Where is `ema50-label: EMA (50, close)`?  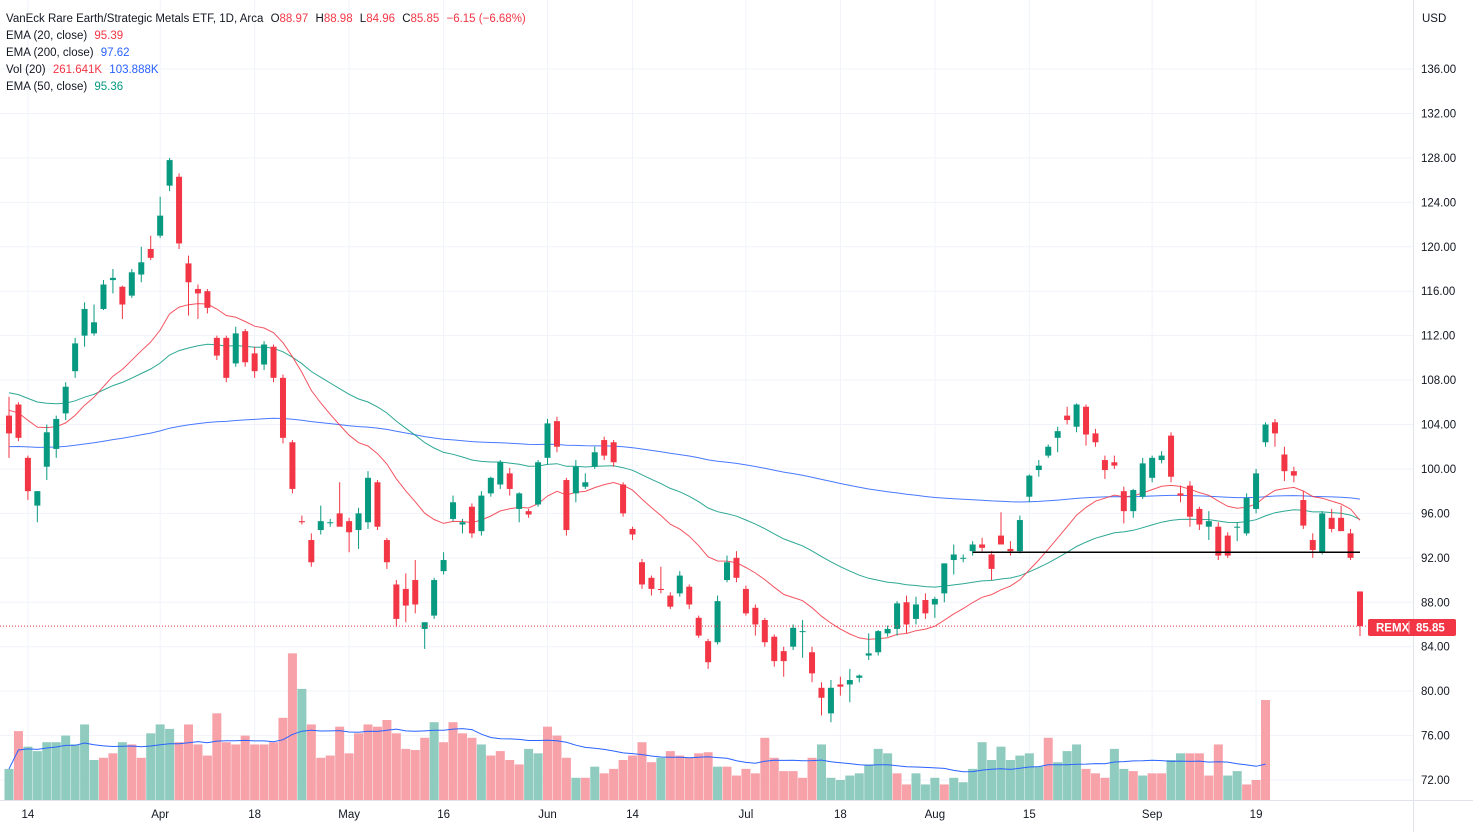
ema50-label: EMA (50, close) is located at coordinates (47, 87).